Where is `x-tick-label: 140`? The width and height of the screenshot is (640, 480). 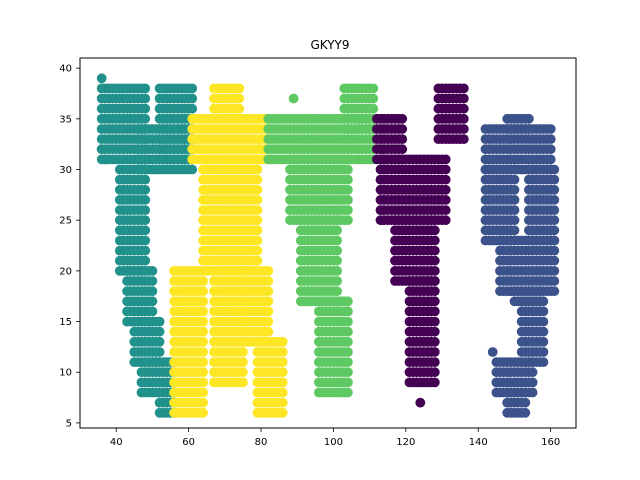
x-tick-label: 140 is located at coordinates (478, 442).